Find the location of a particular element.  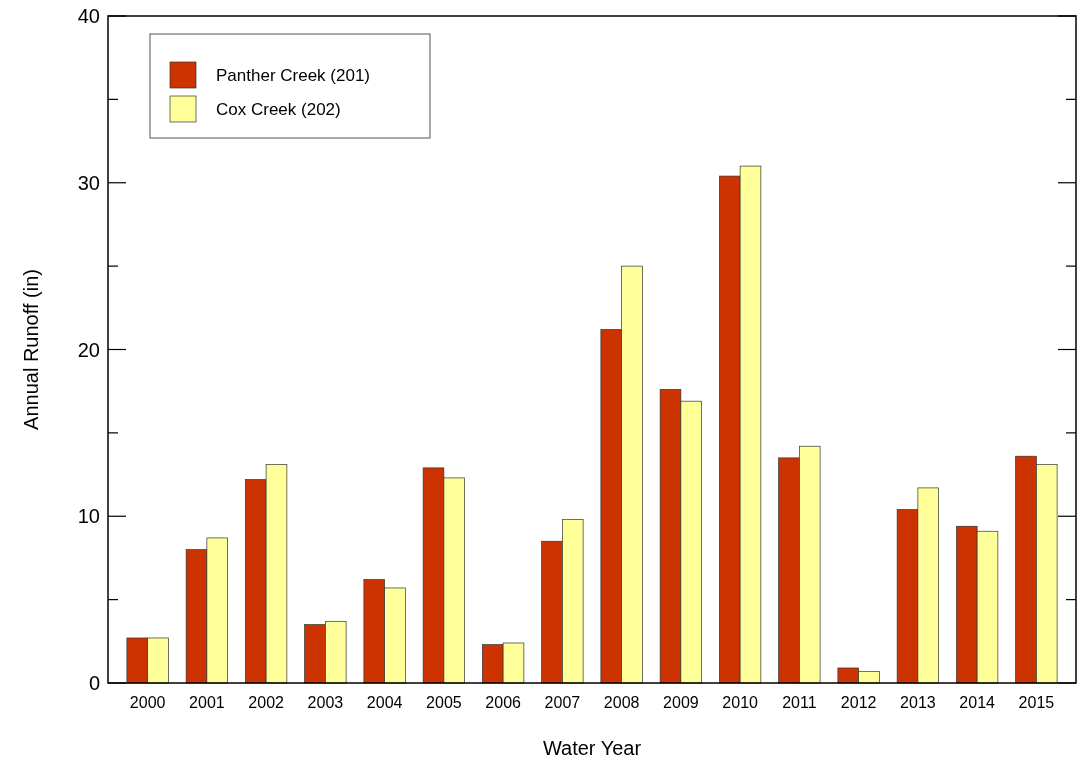

x-tick-label: 2006 is located at coordinates (503, 702).